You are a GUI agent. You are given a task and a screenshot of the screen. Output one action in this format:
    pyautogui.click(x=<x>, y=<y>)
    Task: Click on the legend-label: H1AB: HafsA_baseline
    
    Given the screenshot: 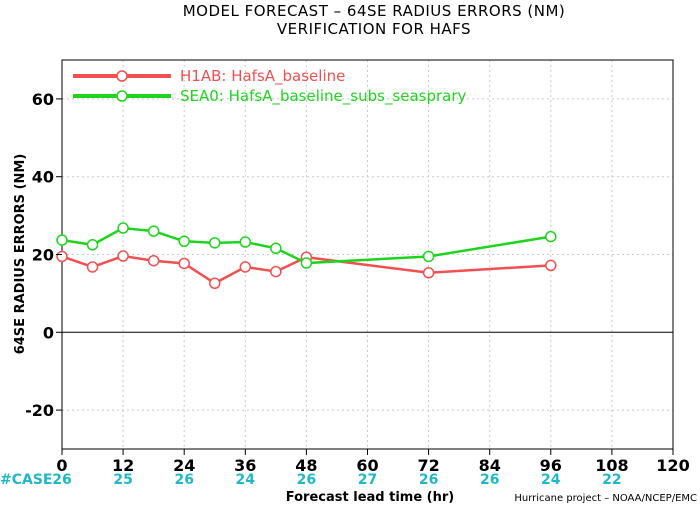 What is the action you would take?
    pyautogui.click(x=262, y=76)
    